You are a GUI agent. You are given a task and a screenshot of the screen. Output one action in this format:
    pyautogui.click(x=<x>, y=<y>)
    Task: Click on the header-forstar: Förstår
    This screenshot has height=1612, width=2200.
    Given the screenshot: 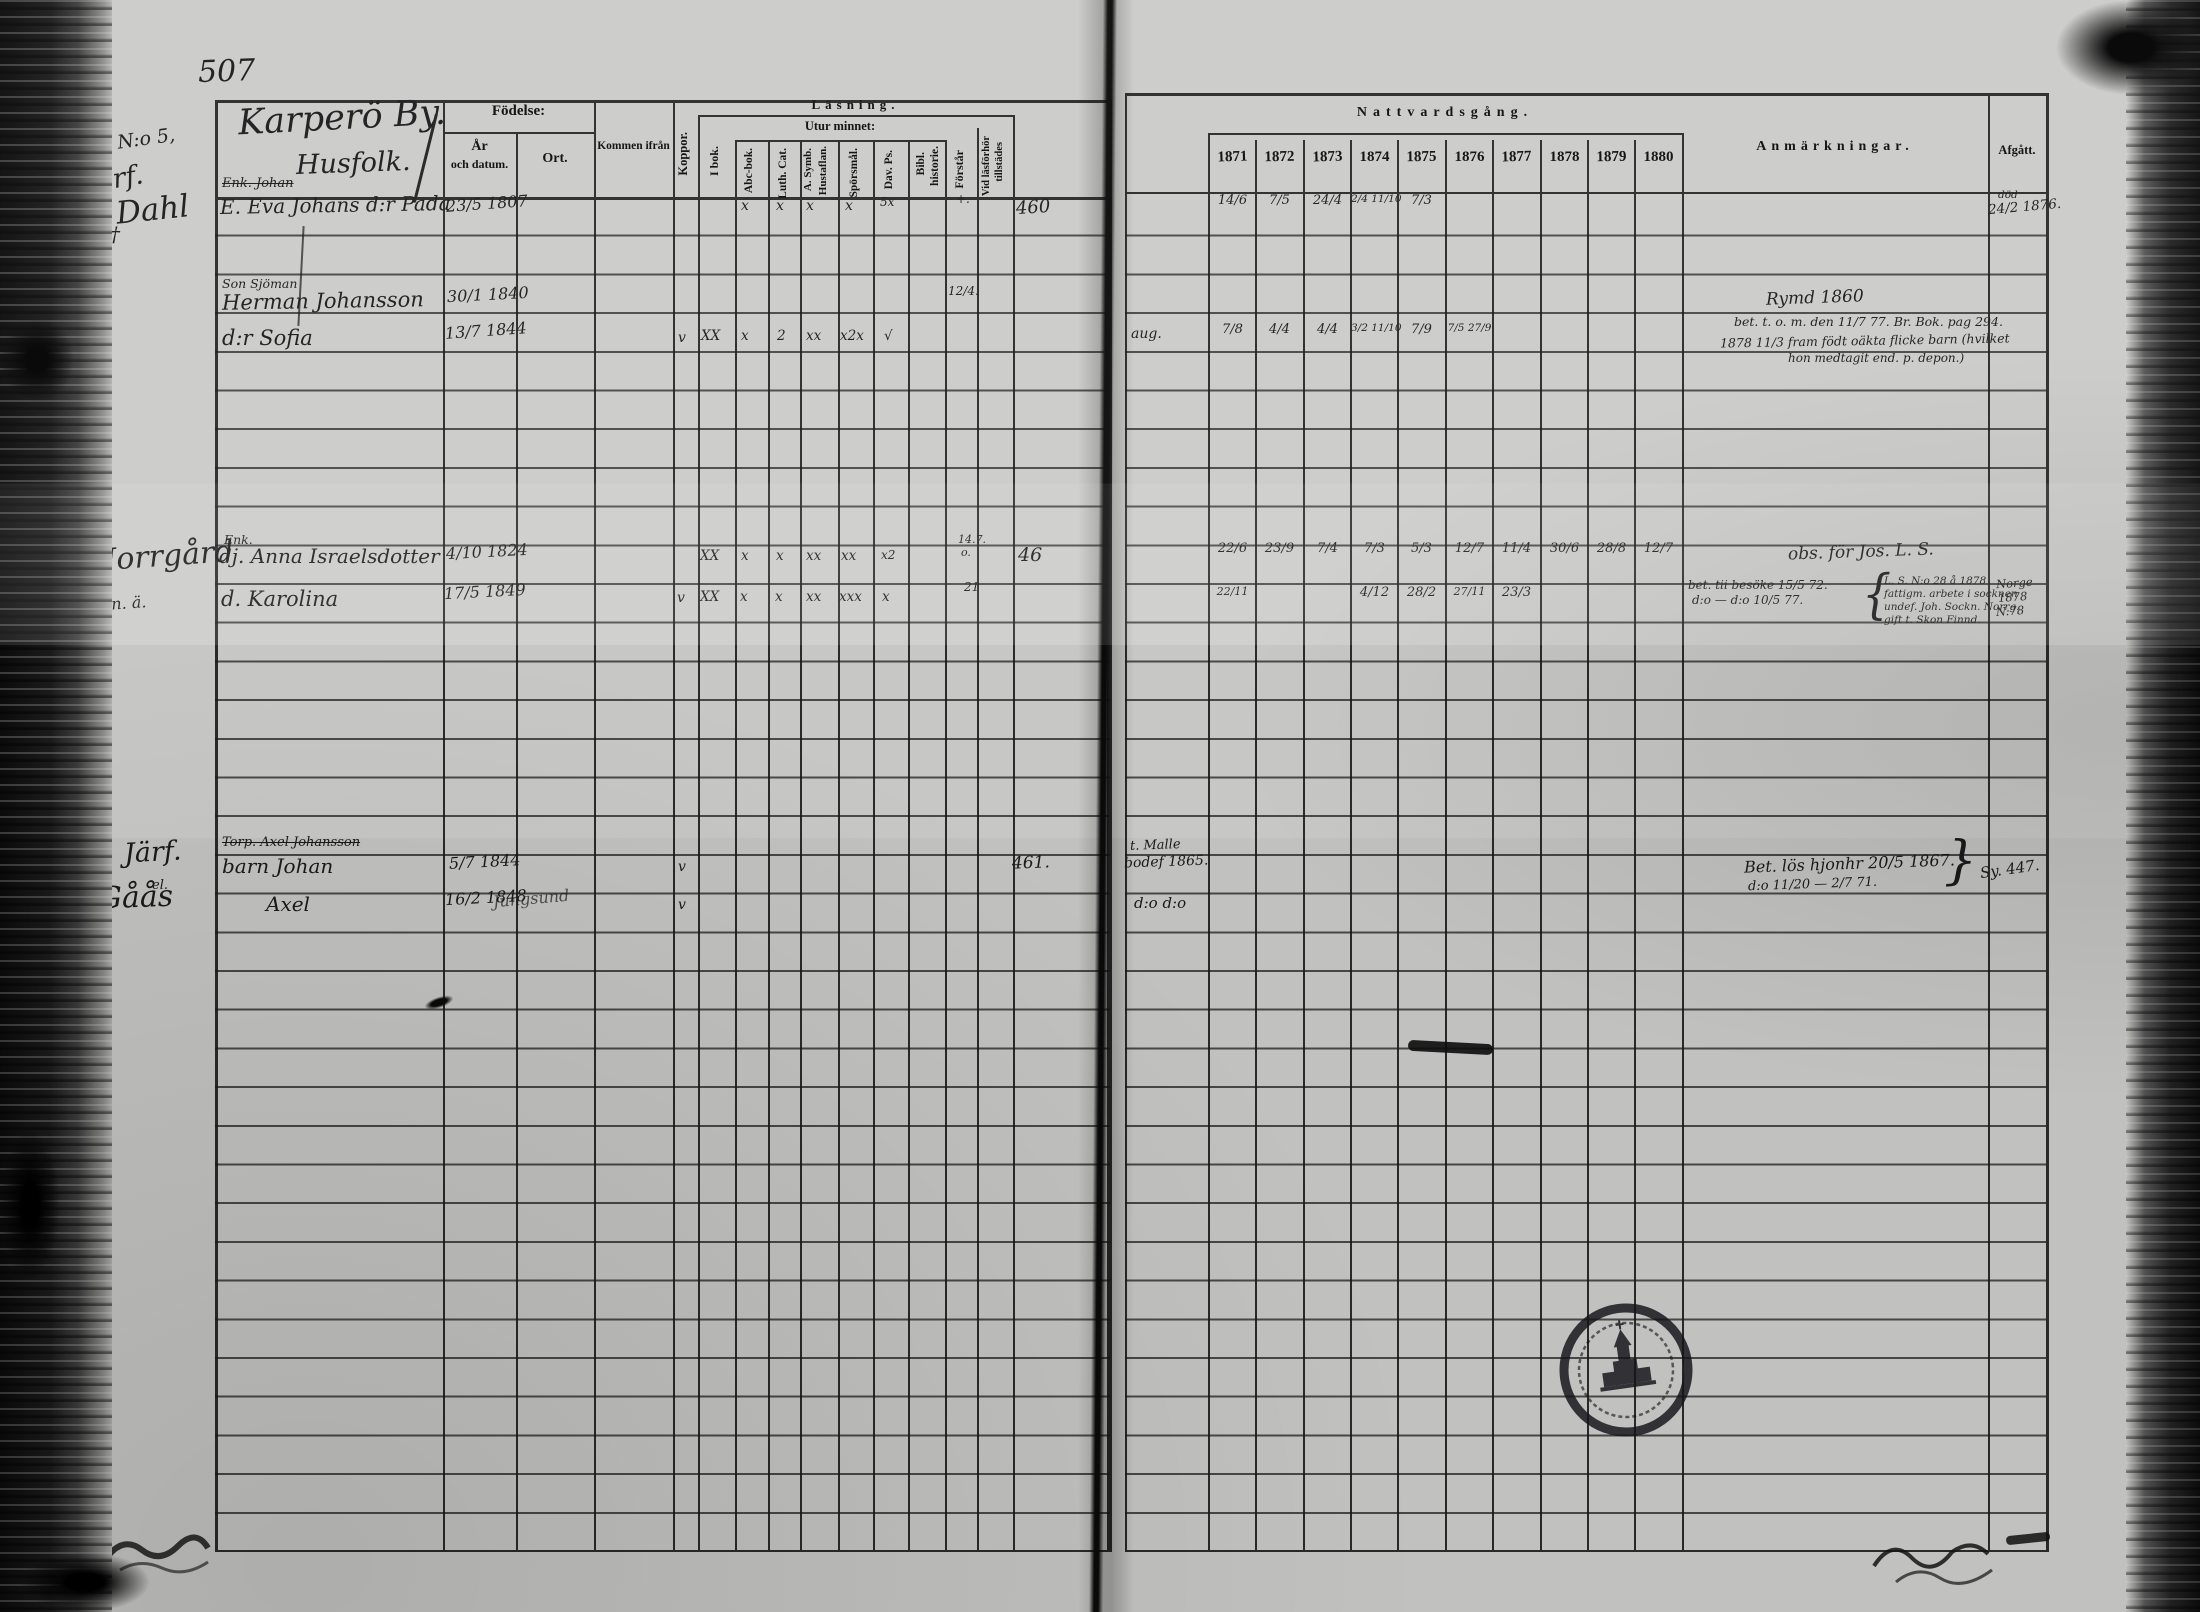 What is the action you would take?
    pyautogui.click(x=959, y=169)
    